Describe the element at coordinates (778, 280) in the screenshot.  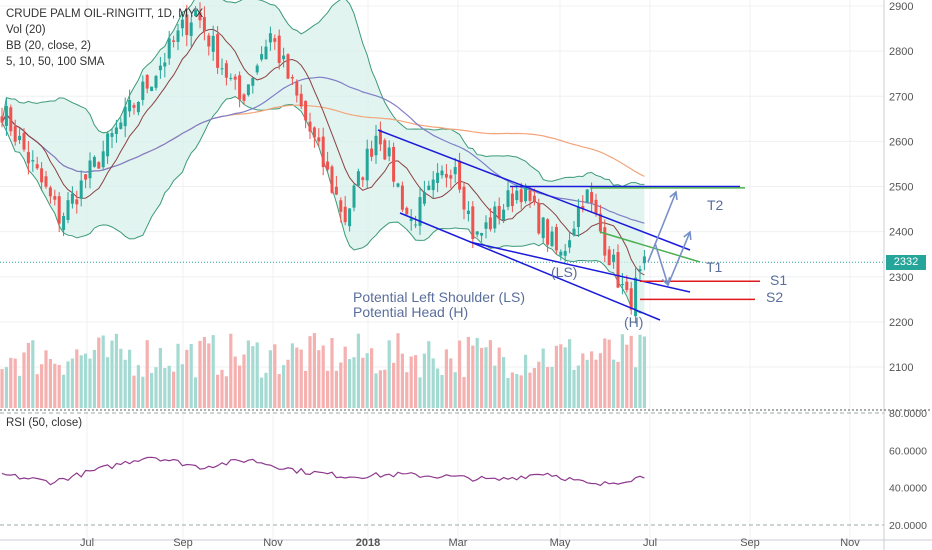
I see `s1-label: S1` at that location.